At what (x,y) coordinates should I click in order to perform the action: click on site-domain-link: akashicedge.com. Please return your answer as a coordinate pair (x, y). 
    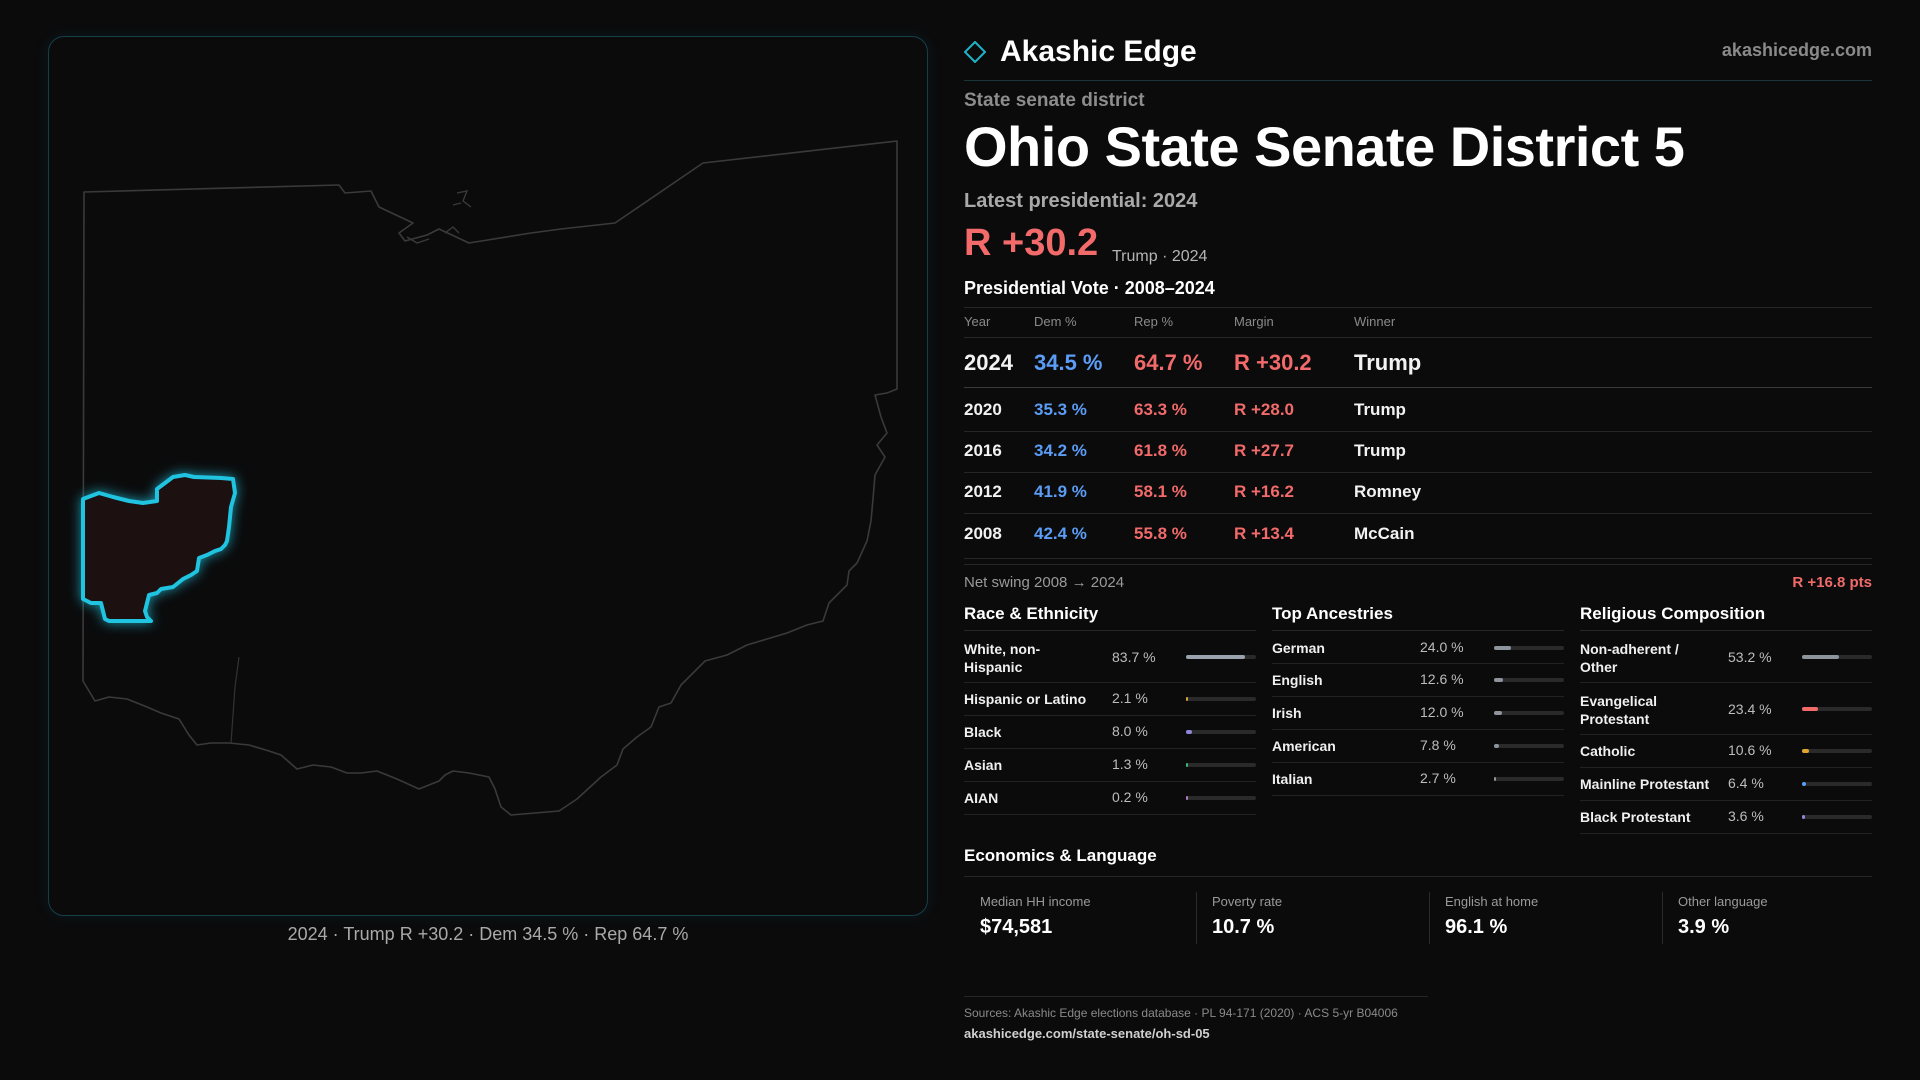
    Looking at the image, I should click on (1796, 50).